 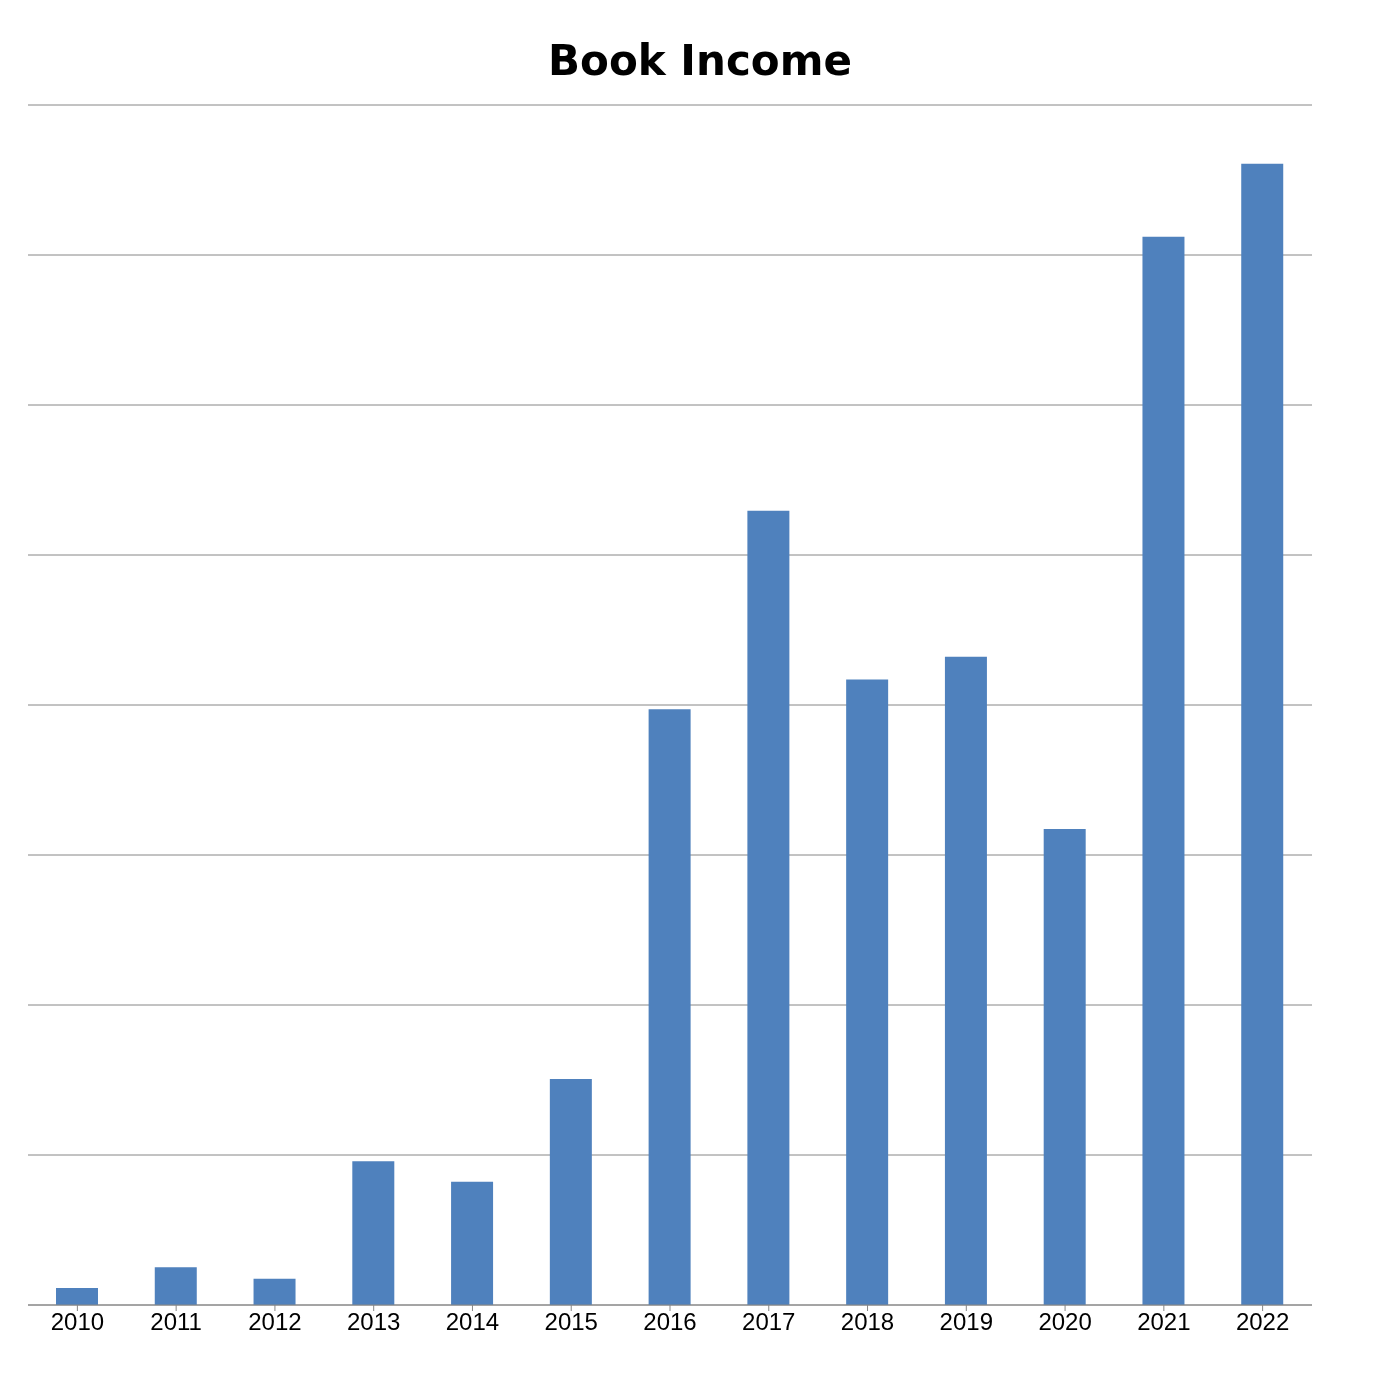 I want to click on x-tick-label: 2016, so click(x=670, y=1322).